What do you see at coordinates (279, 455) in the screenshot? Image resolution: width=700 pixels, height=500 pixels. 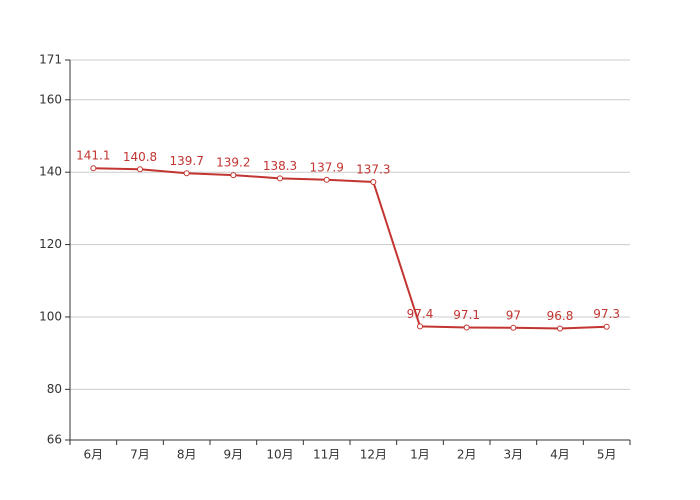 I see `x-tick-label: 10月` at bounding box center [279, 455].